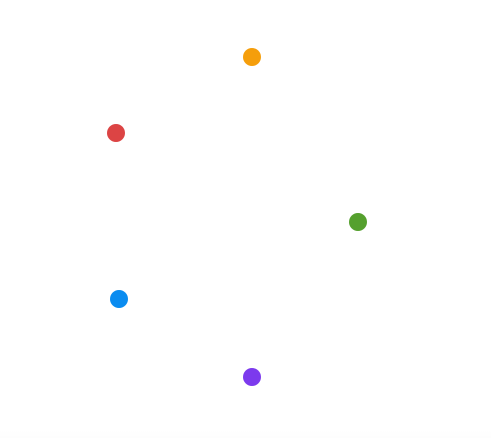 This screenshot has width=491, height=443. I want to click on purple-dot, so click(252, 377).